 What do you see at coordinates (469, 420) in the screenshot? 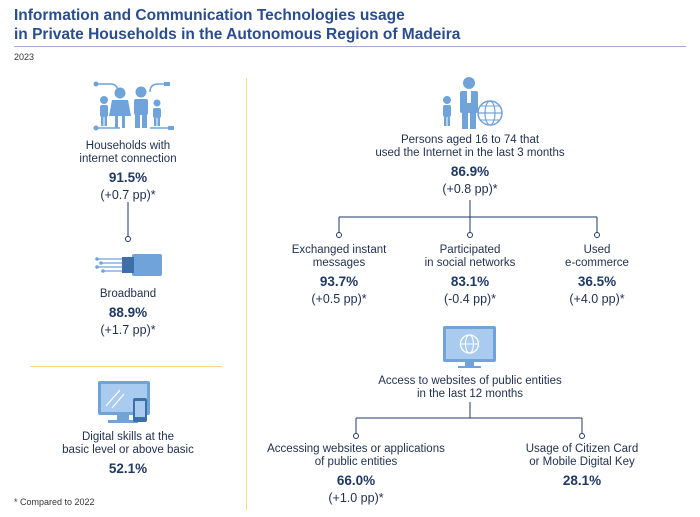
I see `tree-connector-public` at bounding box center [469, 420].